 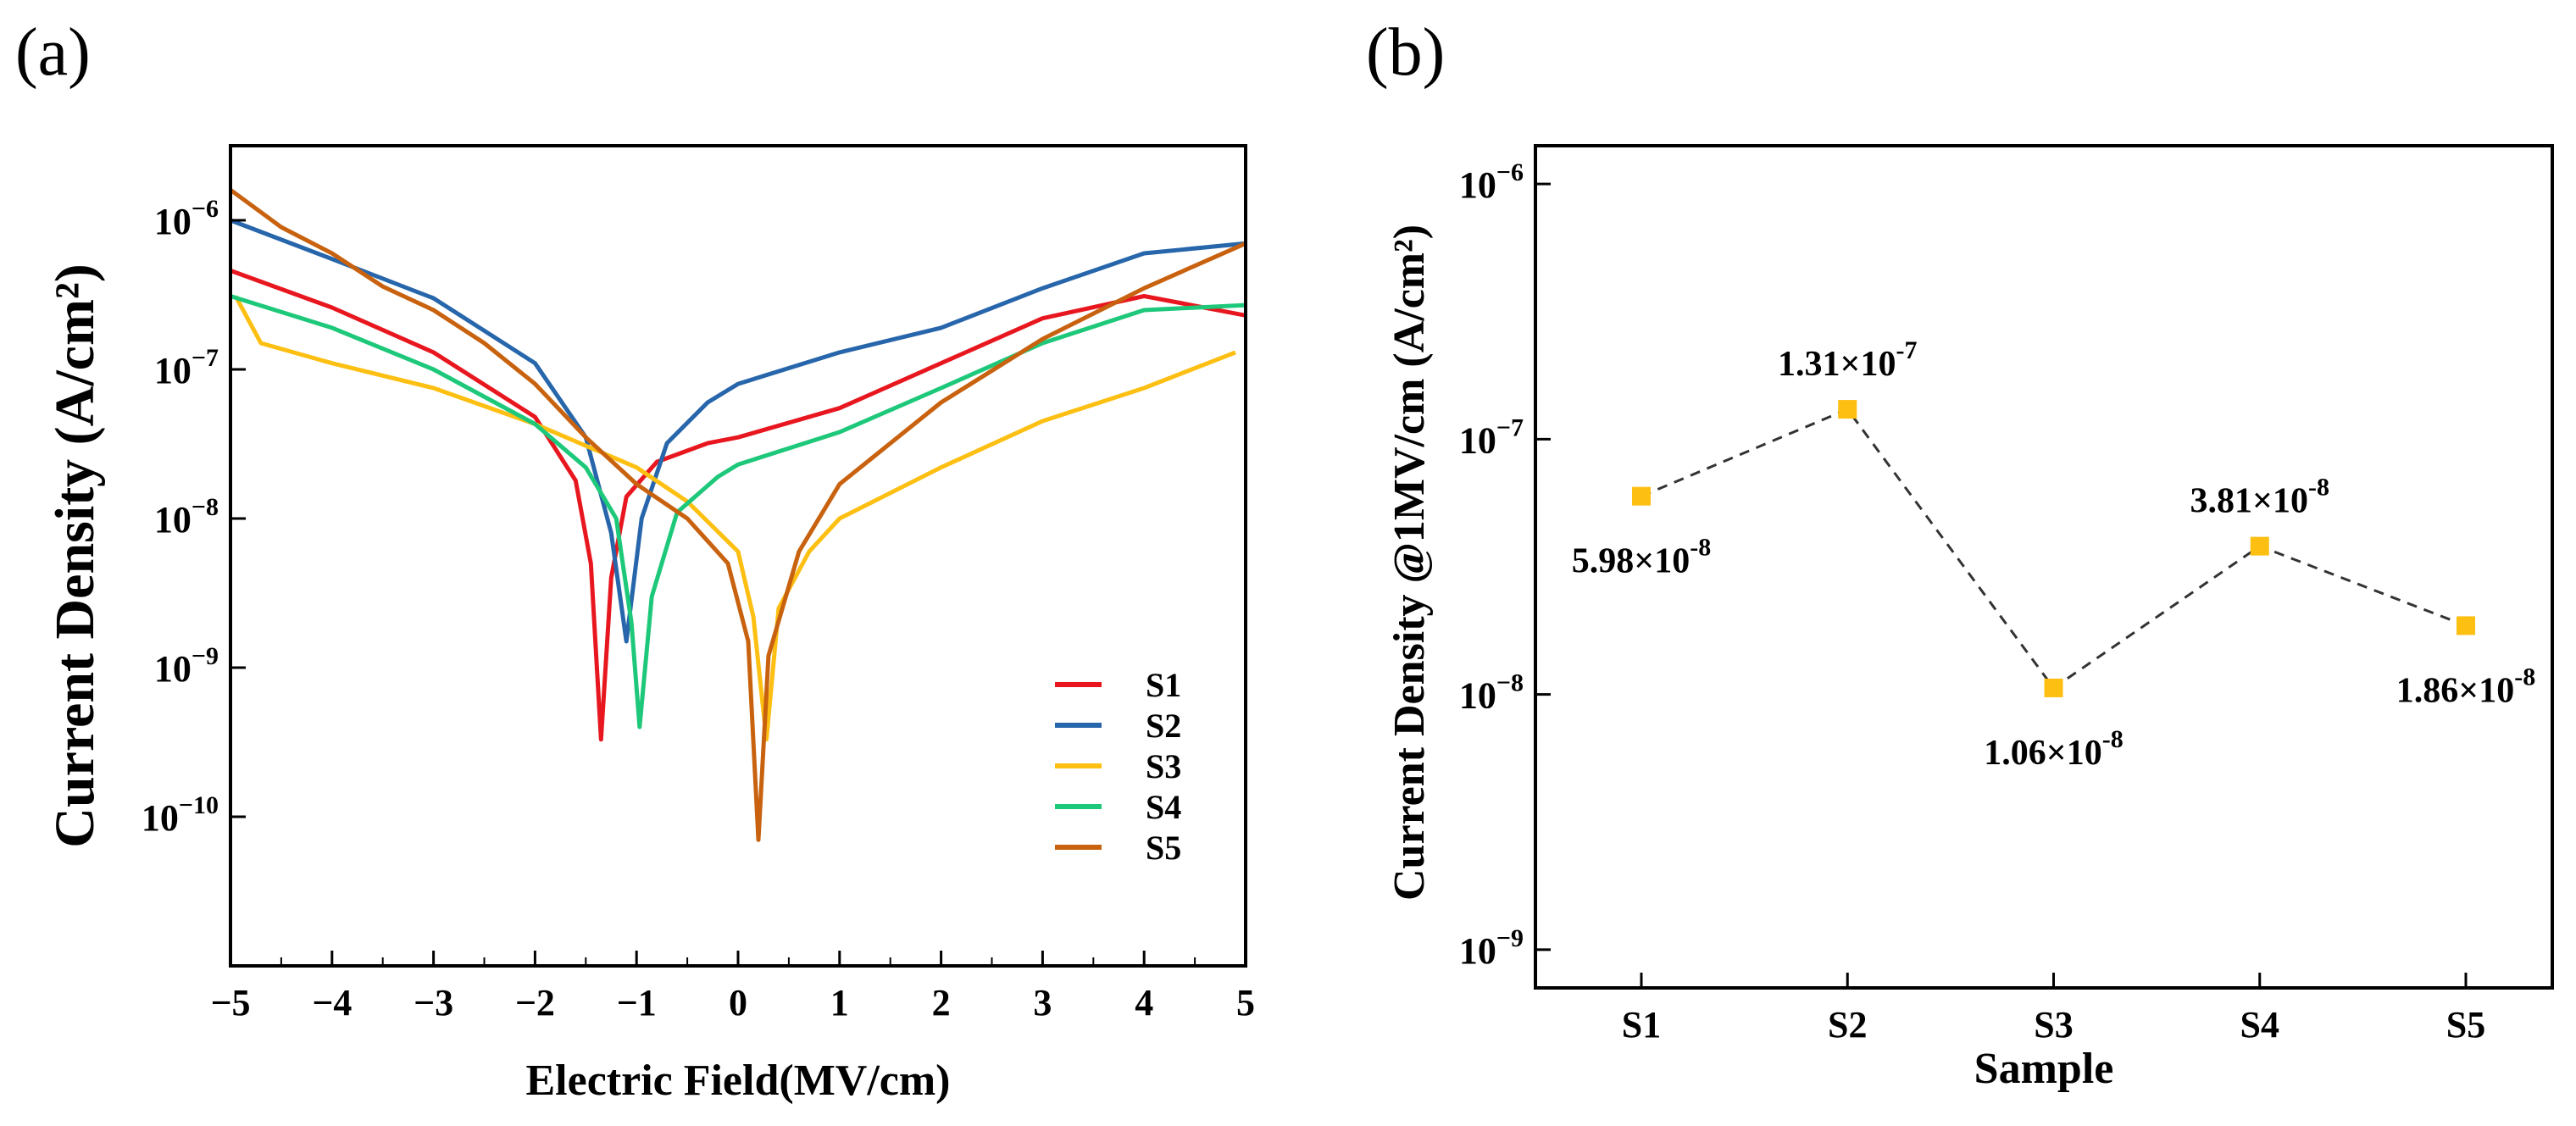 I want to click on panel-a-x-ticks: −5 −4 −3 −2 −1 0 1 2 3 4 5, so click(x=732, y=987).